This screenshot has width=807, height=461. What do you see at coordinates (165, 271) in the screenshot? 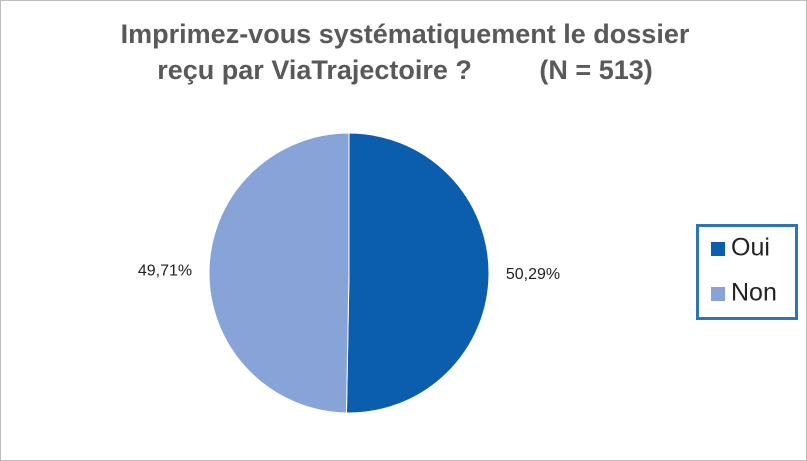
I see `value-label: 49,71%` at bounding box center [165, 271].